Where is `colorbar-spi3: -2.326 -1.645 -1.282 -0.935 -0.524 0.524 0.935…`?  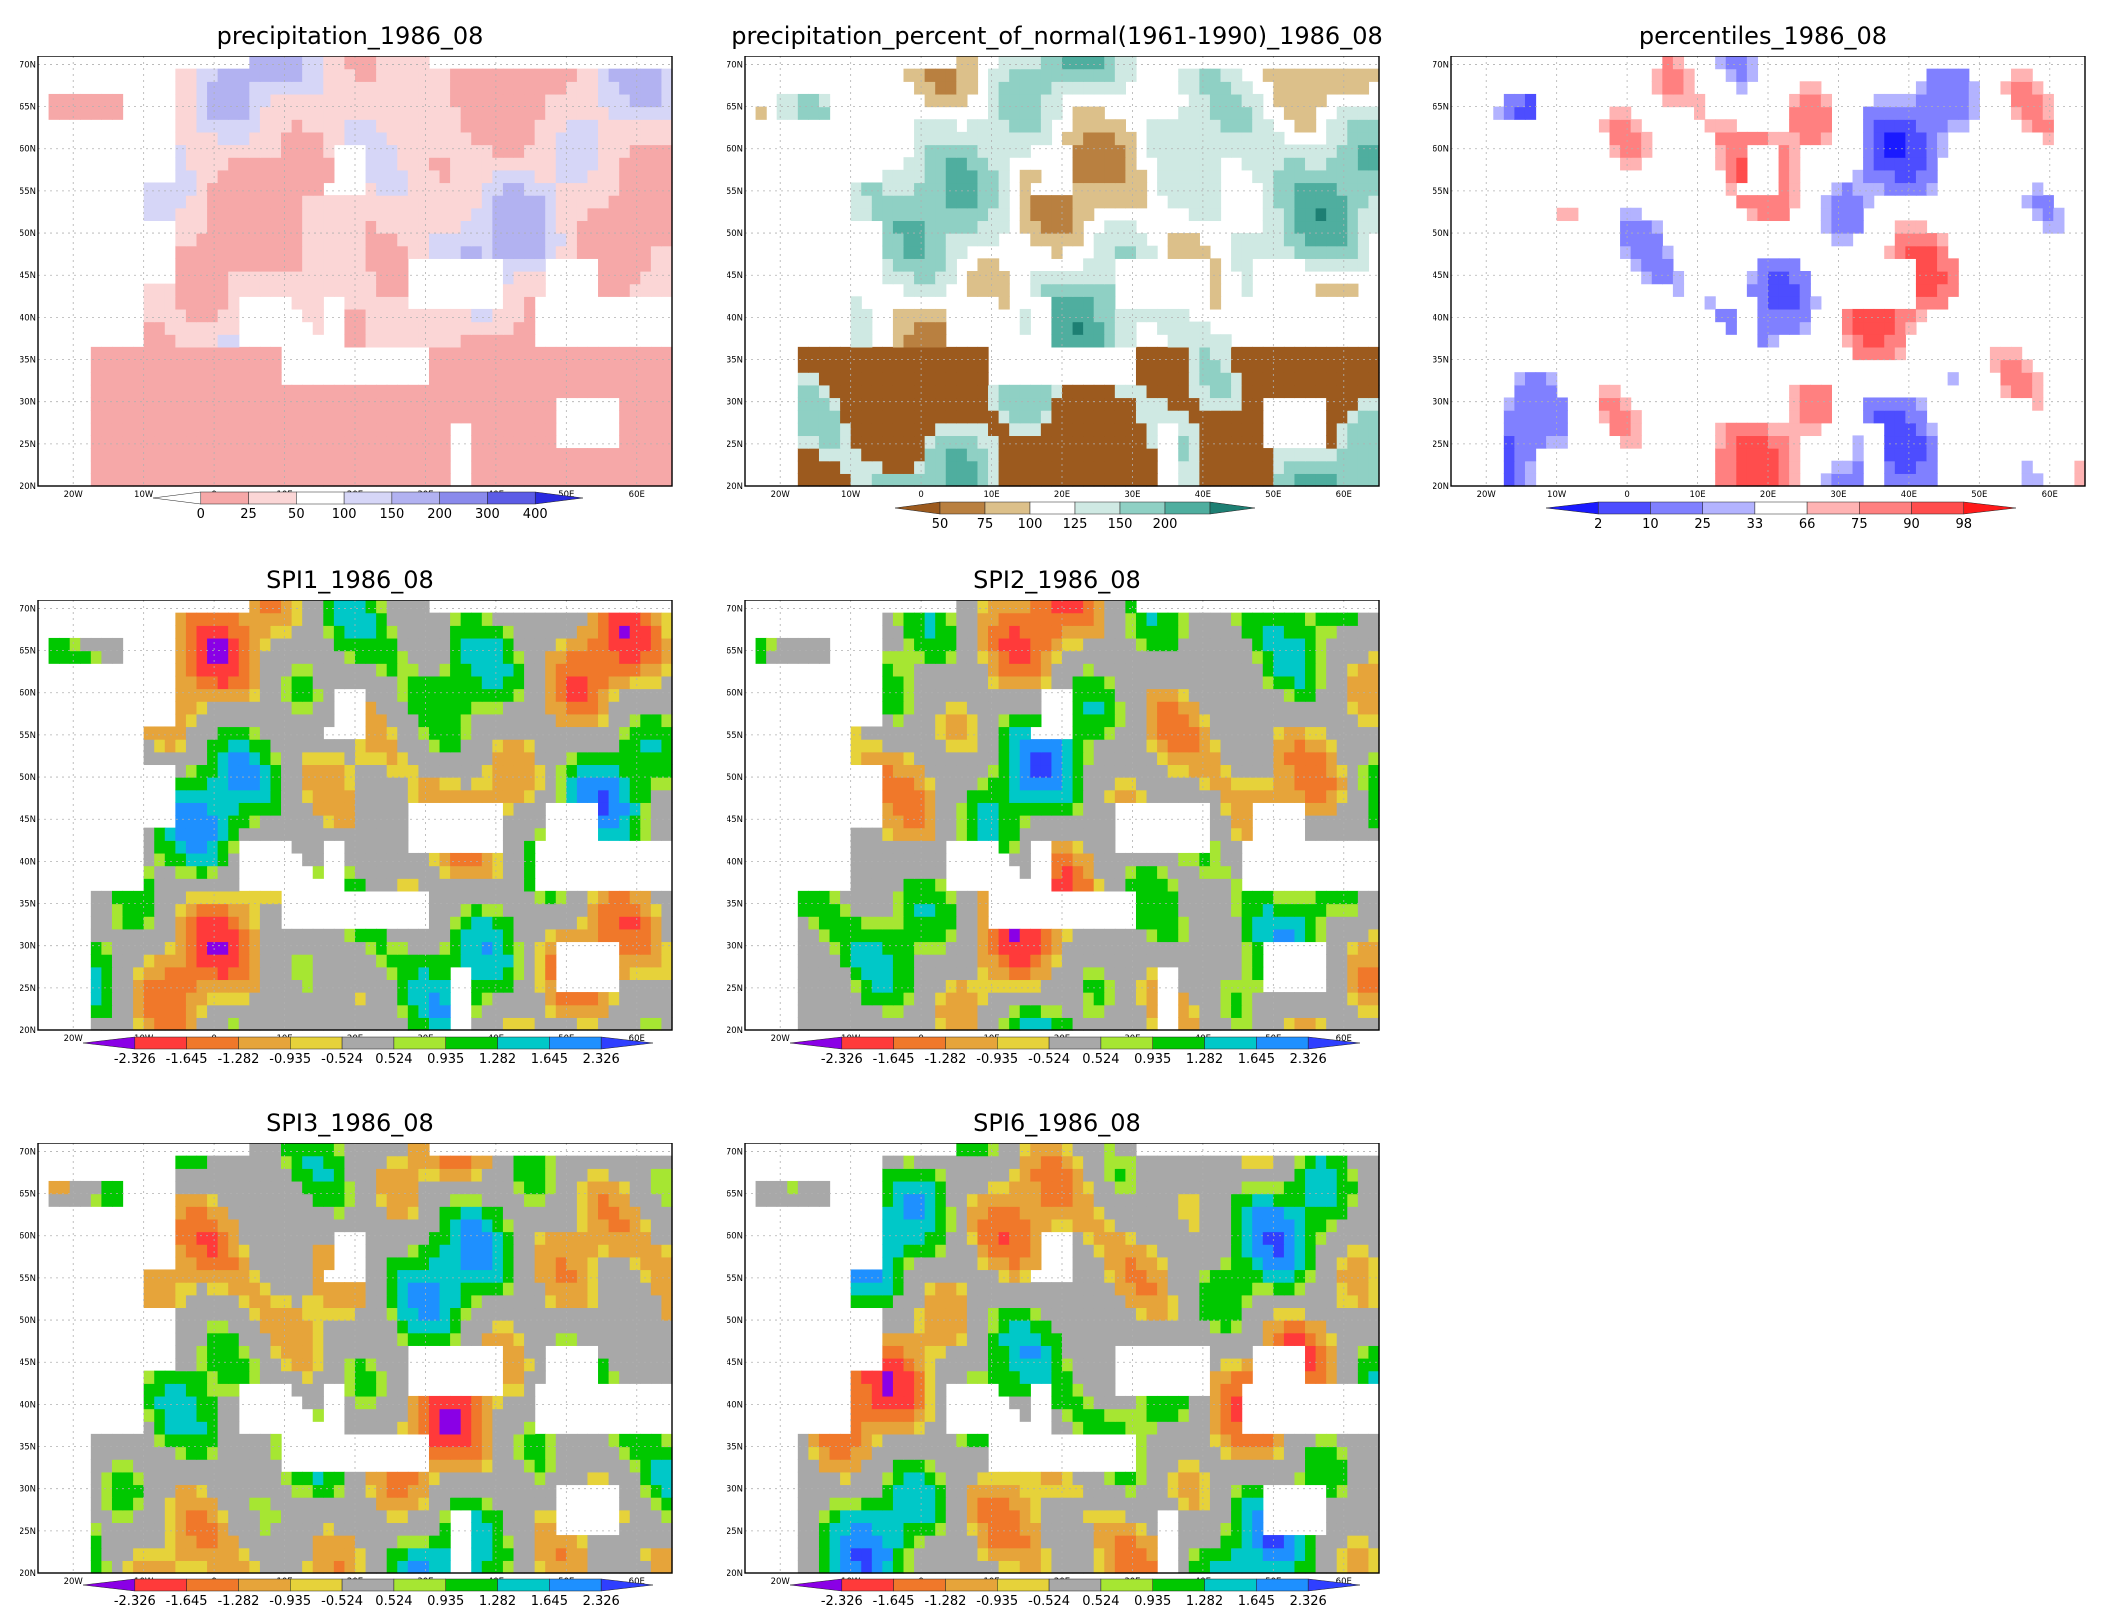
colorbar-spi3: -2.326 -1.645 -1.282 -0.935 -0.524 0.524 0.935… is located at coordinates (368, 1593).